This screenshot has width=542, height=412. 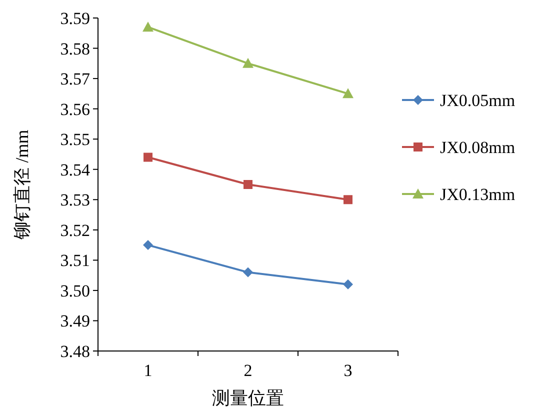 What do you see at coordinates (75, 79) in the screenshot?
I see `y-tick-label: 3.57` at bounding box center [75, 79].